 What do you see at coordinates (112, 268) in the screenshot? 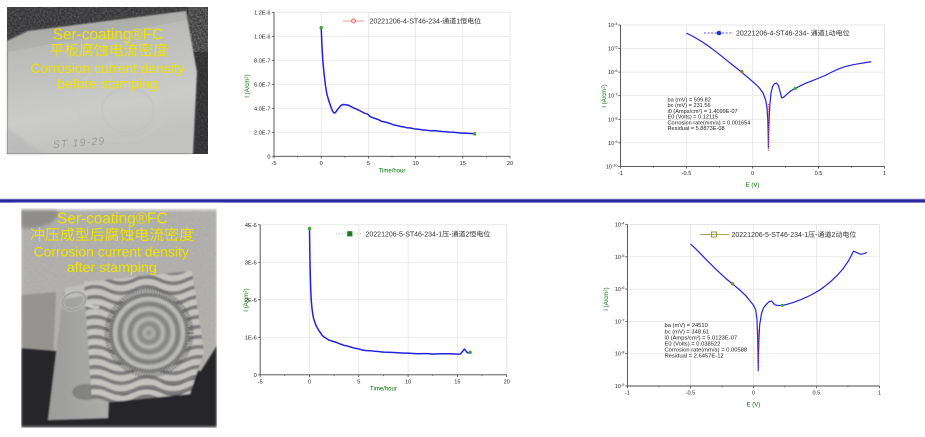
I see `svg-text: after stamping` at bounding box center [112, 268].